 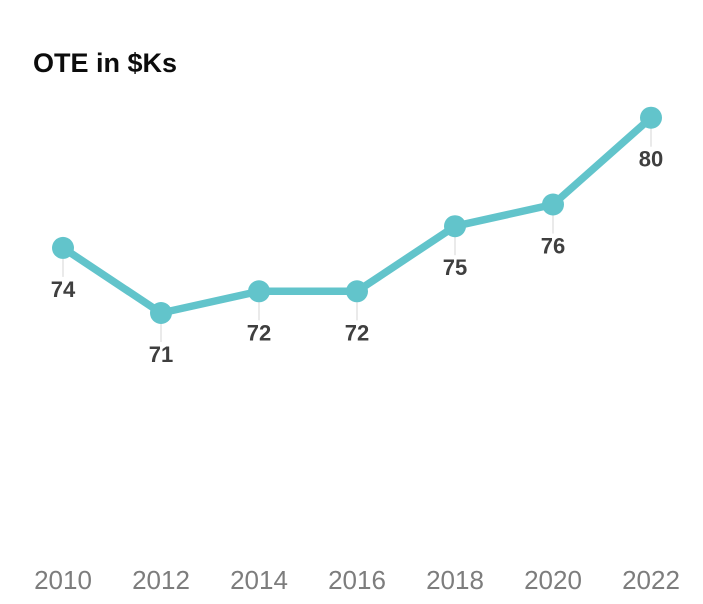 I want to click on data-point-label: 75, so click(x=455, y=267).